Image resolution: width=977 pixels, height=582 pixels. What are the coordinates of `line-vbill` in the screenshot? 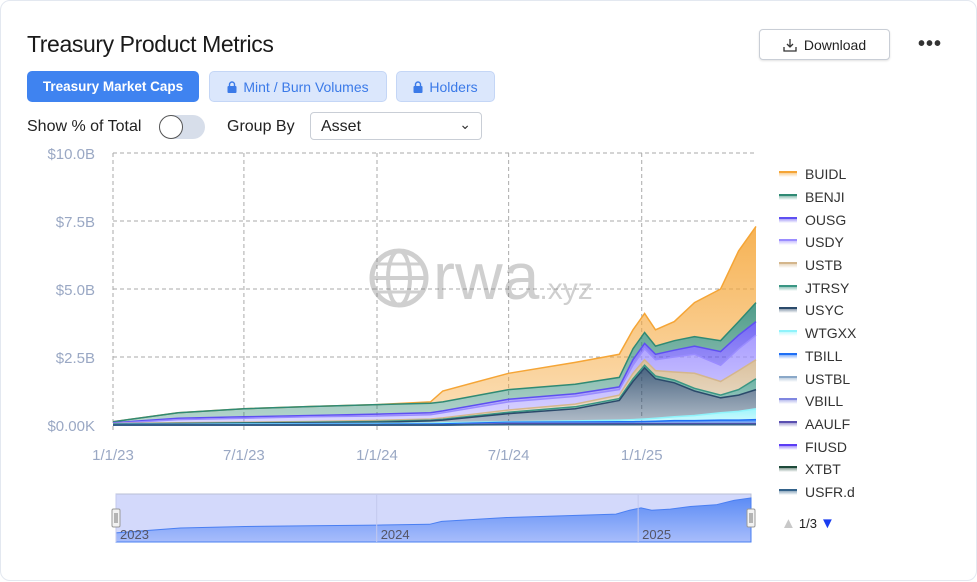 It's located at (434, 424).